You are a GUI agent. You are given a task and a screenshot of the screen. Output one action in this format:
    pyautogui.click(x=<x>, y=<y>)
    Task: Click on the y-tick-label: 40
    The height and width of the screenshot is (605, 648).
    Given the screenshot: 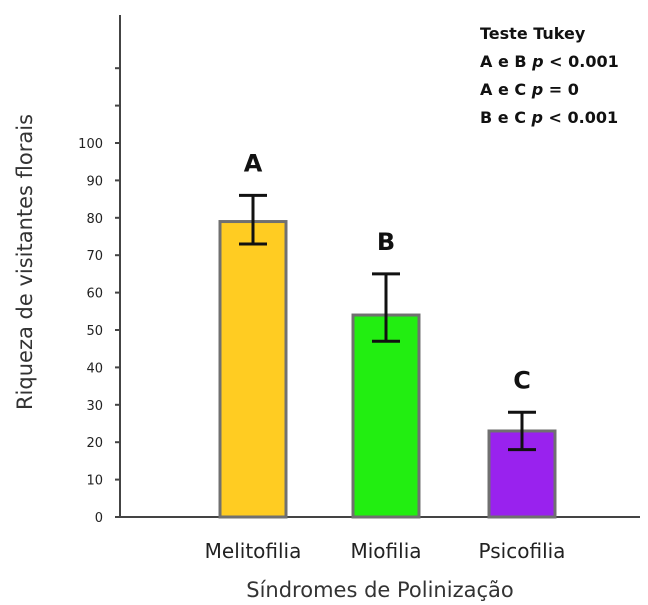 What is the action you would take?
    pyautogui.click(x=94, y=368)
    